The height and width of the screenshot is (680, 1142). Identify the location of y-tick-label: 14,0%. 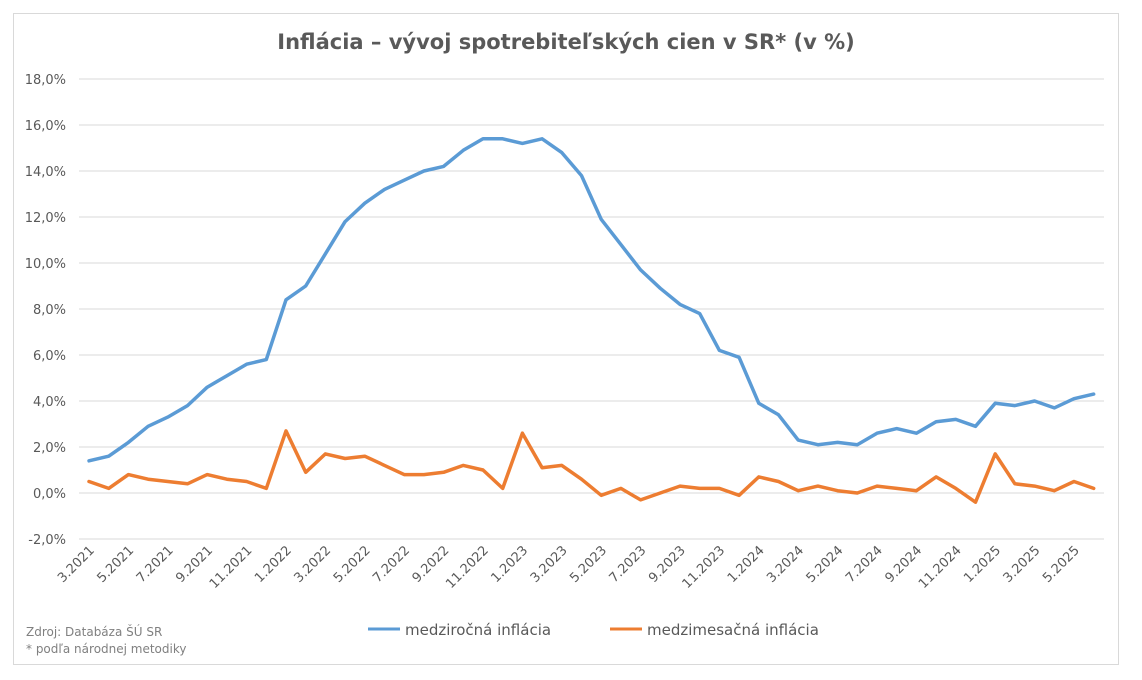
(45, 172).